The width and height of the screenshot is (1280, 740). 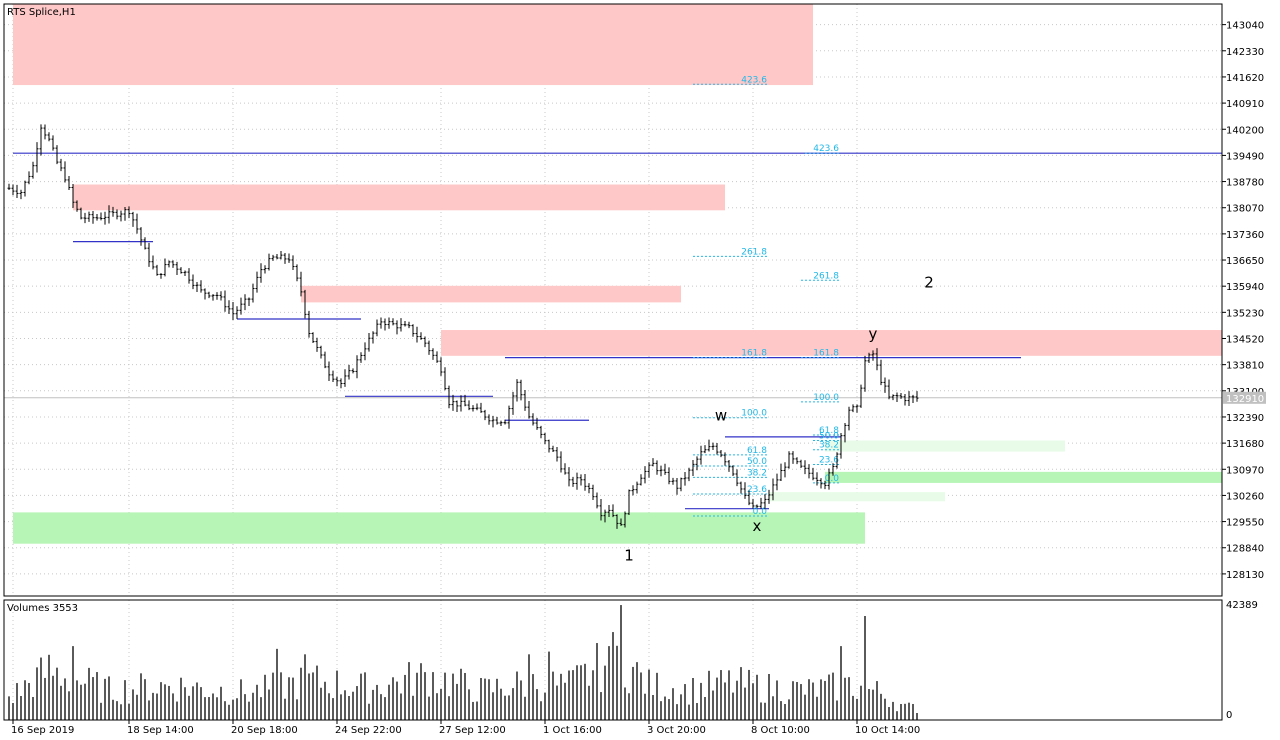 What do you see at coordinates (368, 730) in the screenshot?
I see `time-tick-label: 24 Sep 22:00` at bounding box center [368, 730].